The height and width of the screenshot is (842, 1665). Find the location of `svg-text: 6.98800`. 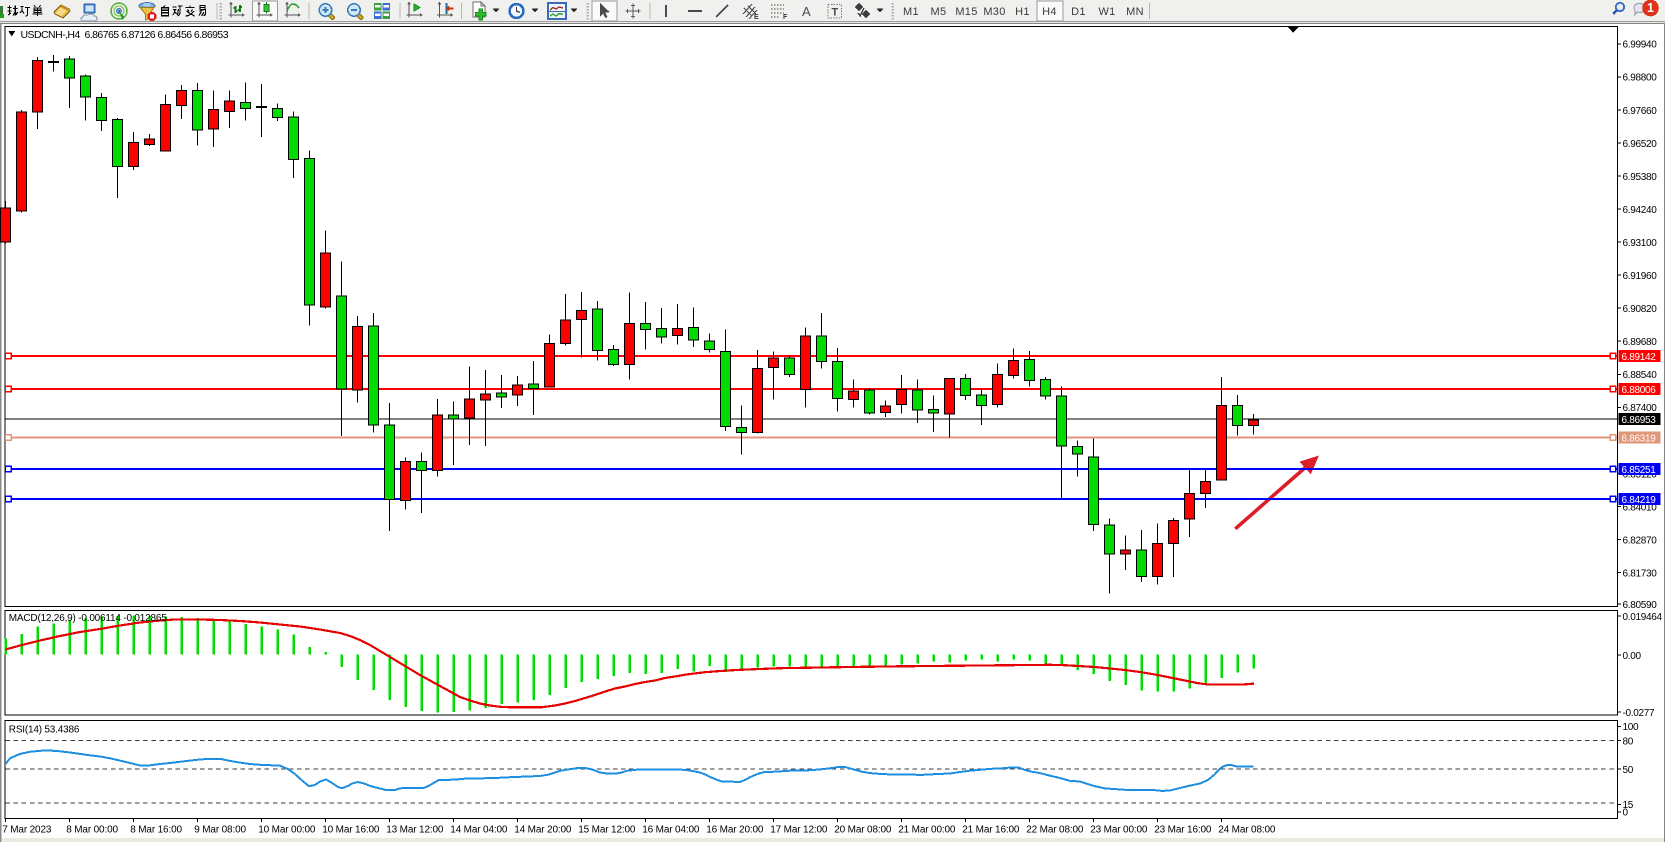

svg-text: 6.98800 is located at coordinates (1640, 78).